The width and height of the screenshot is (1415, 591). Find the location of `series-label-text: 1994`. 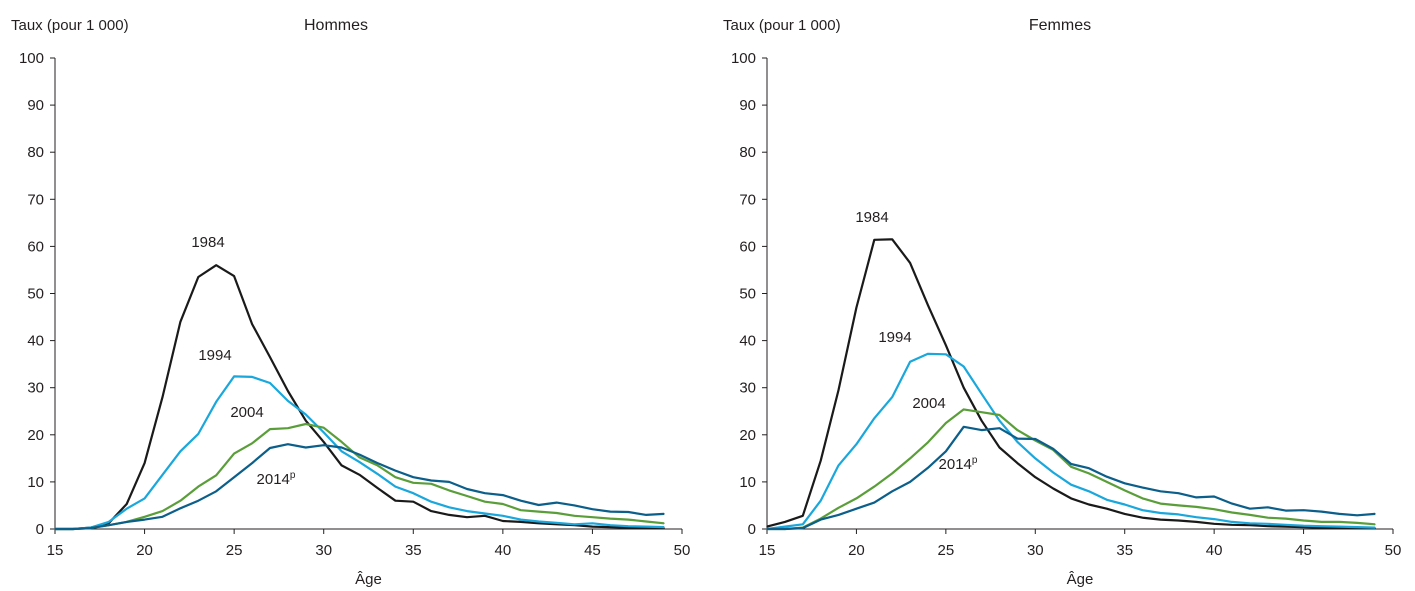

series-label-text: 1994 is located at coordinates (214, 355).